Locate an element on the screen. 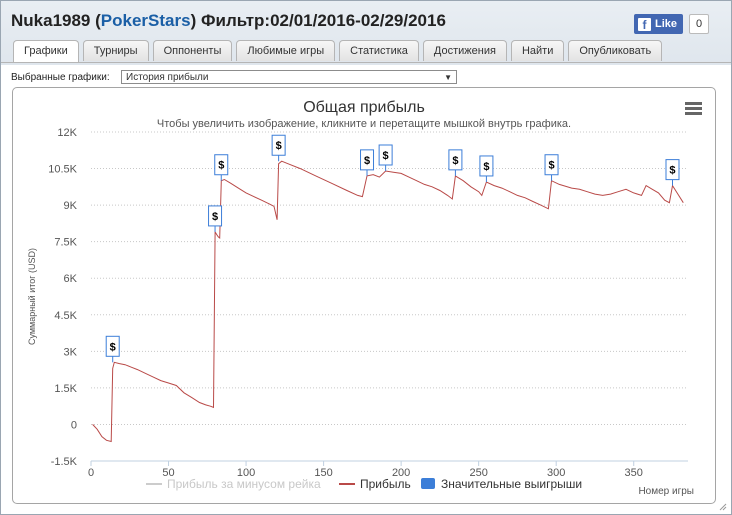  y-tick-label: 12K is located at coordinates (67, 133).